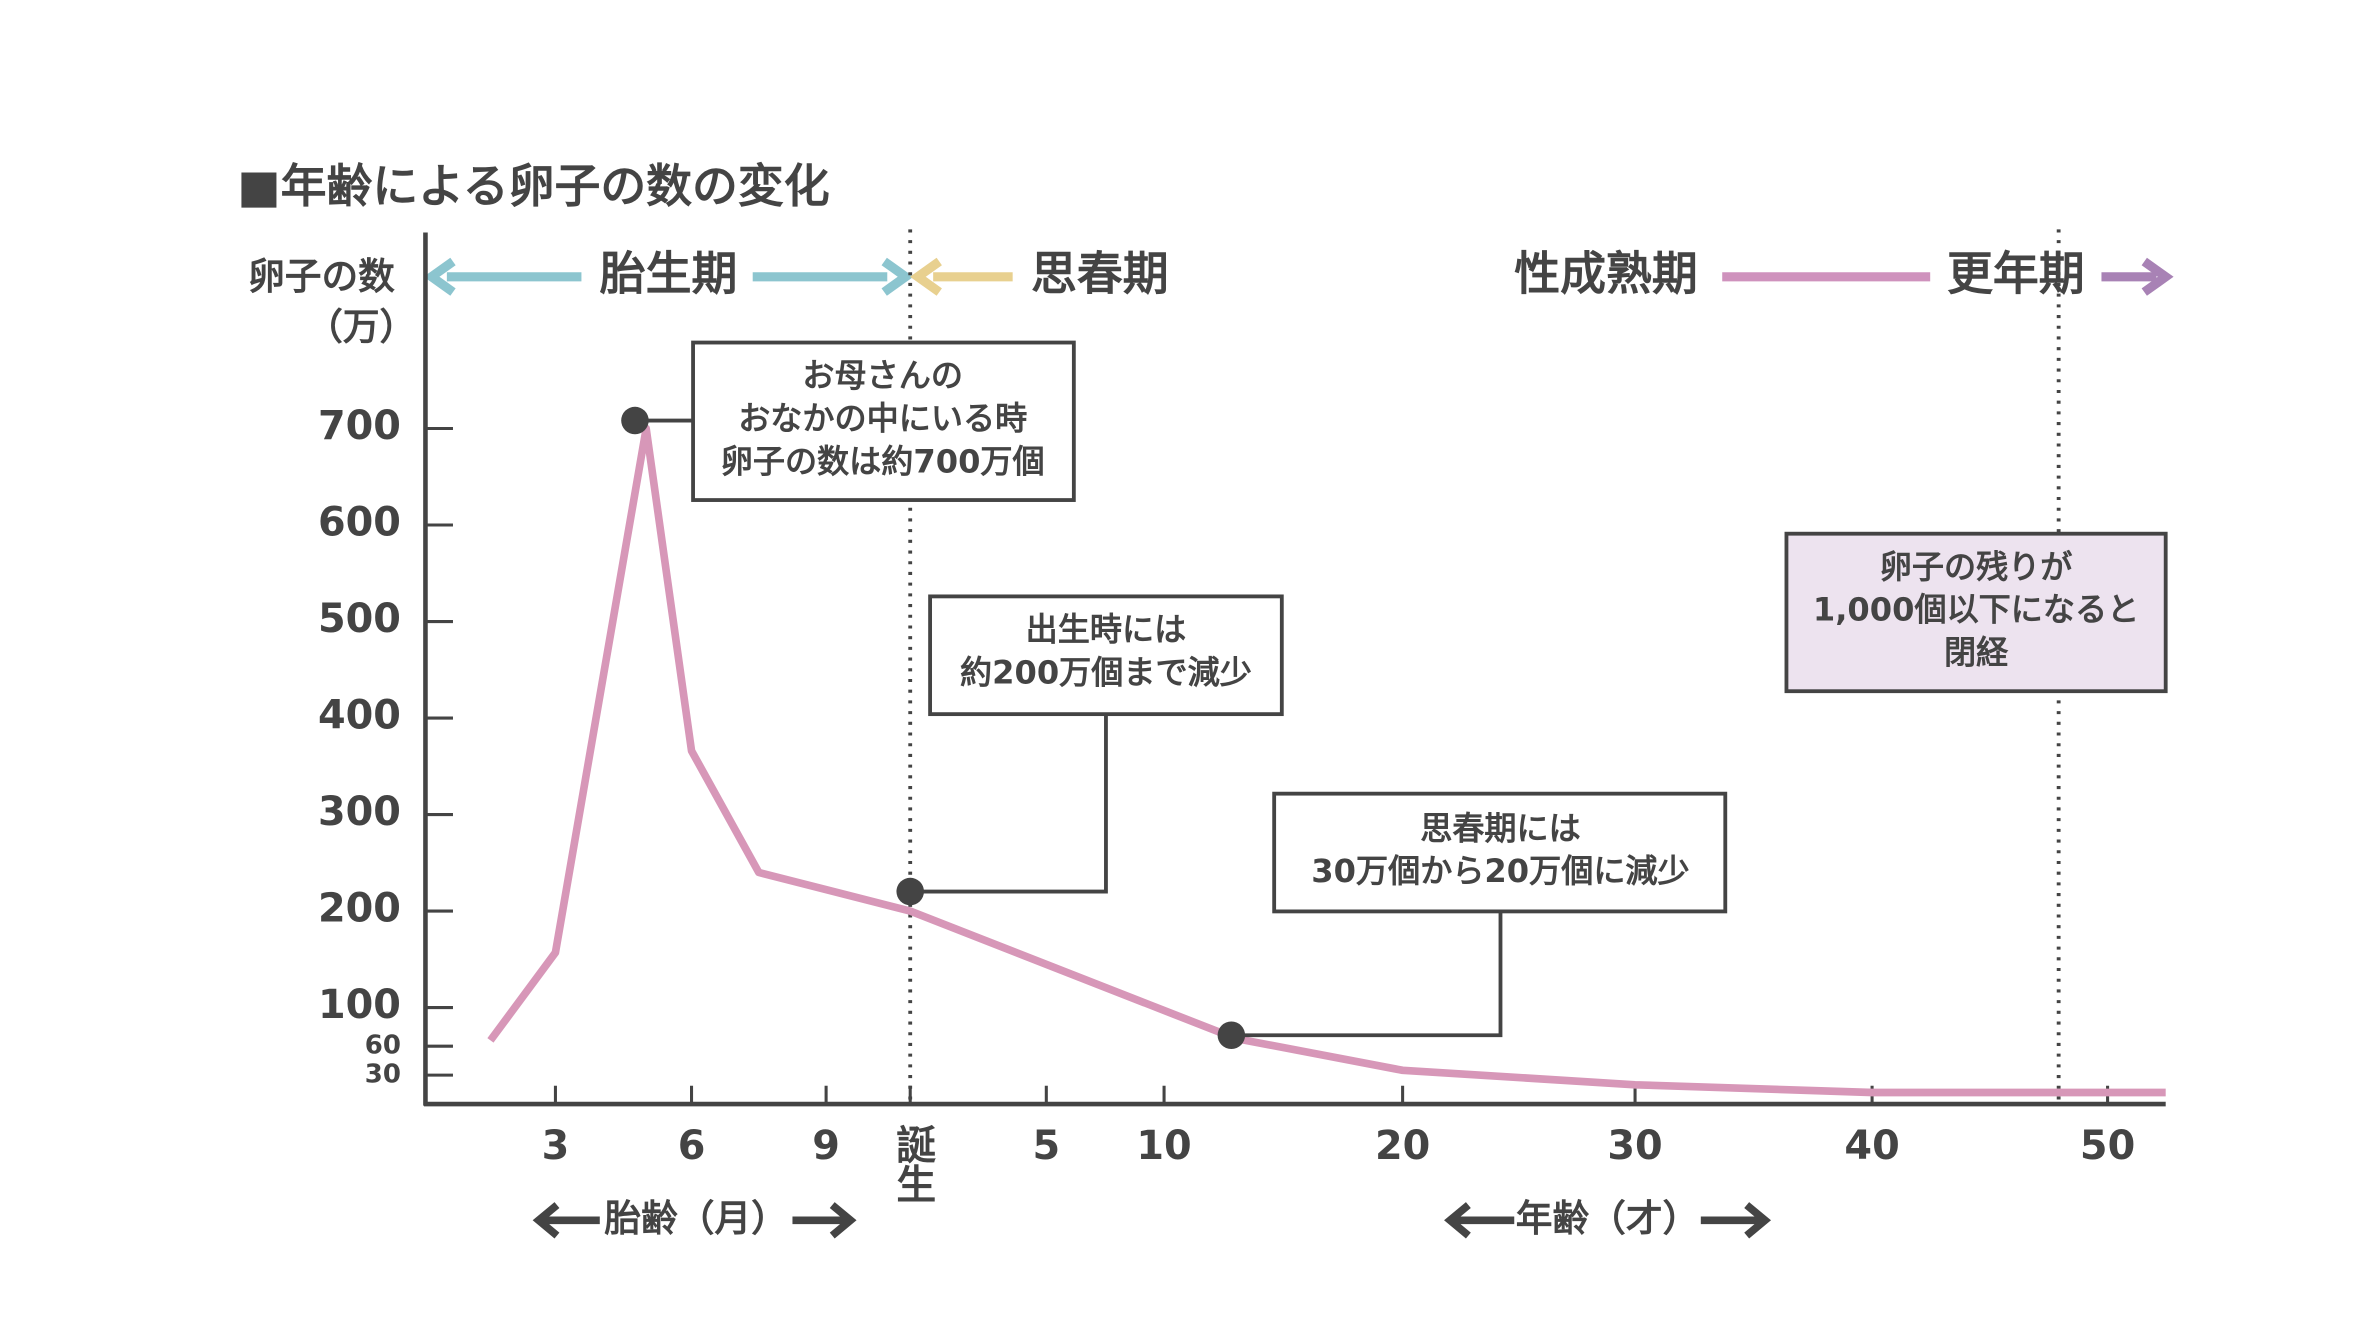  Describe the element at coordinates (692, 1146) in the screenshot. I see `x-tick-label: 6` at that location.